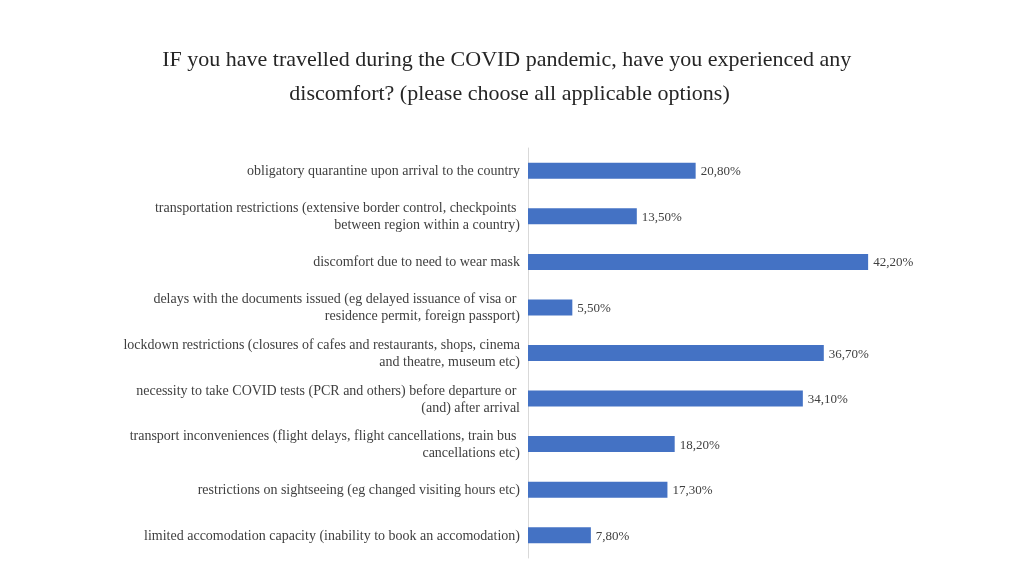 The height and width of the screenshot is (586, 1019). I want to click on data-label: 17,30%, so click(692, 490).